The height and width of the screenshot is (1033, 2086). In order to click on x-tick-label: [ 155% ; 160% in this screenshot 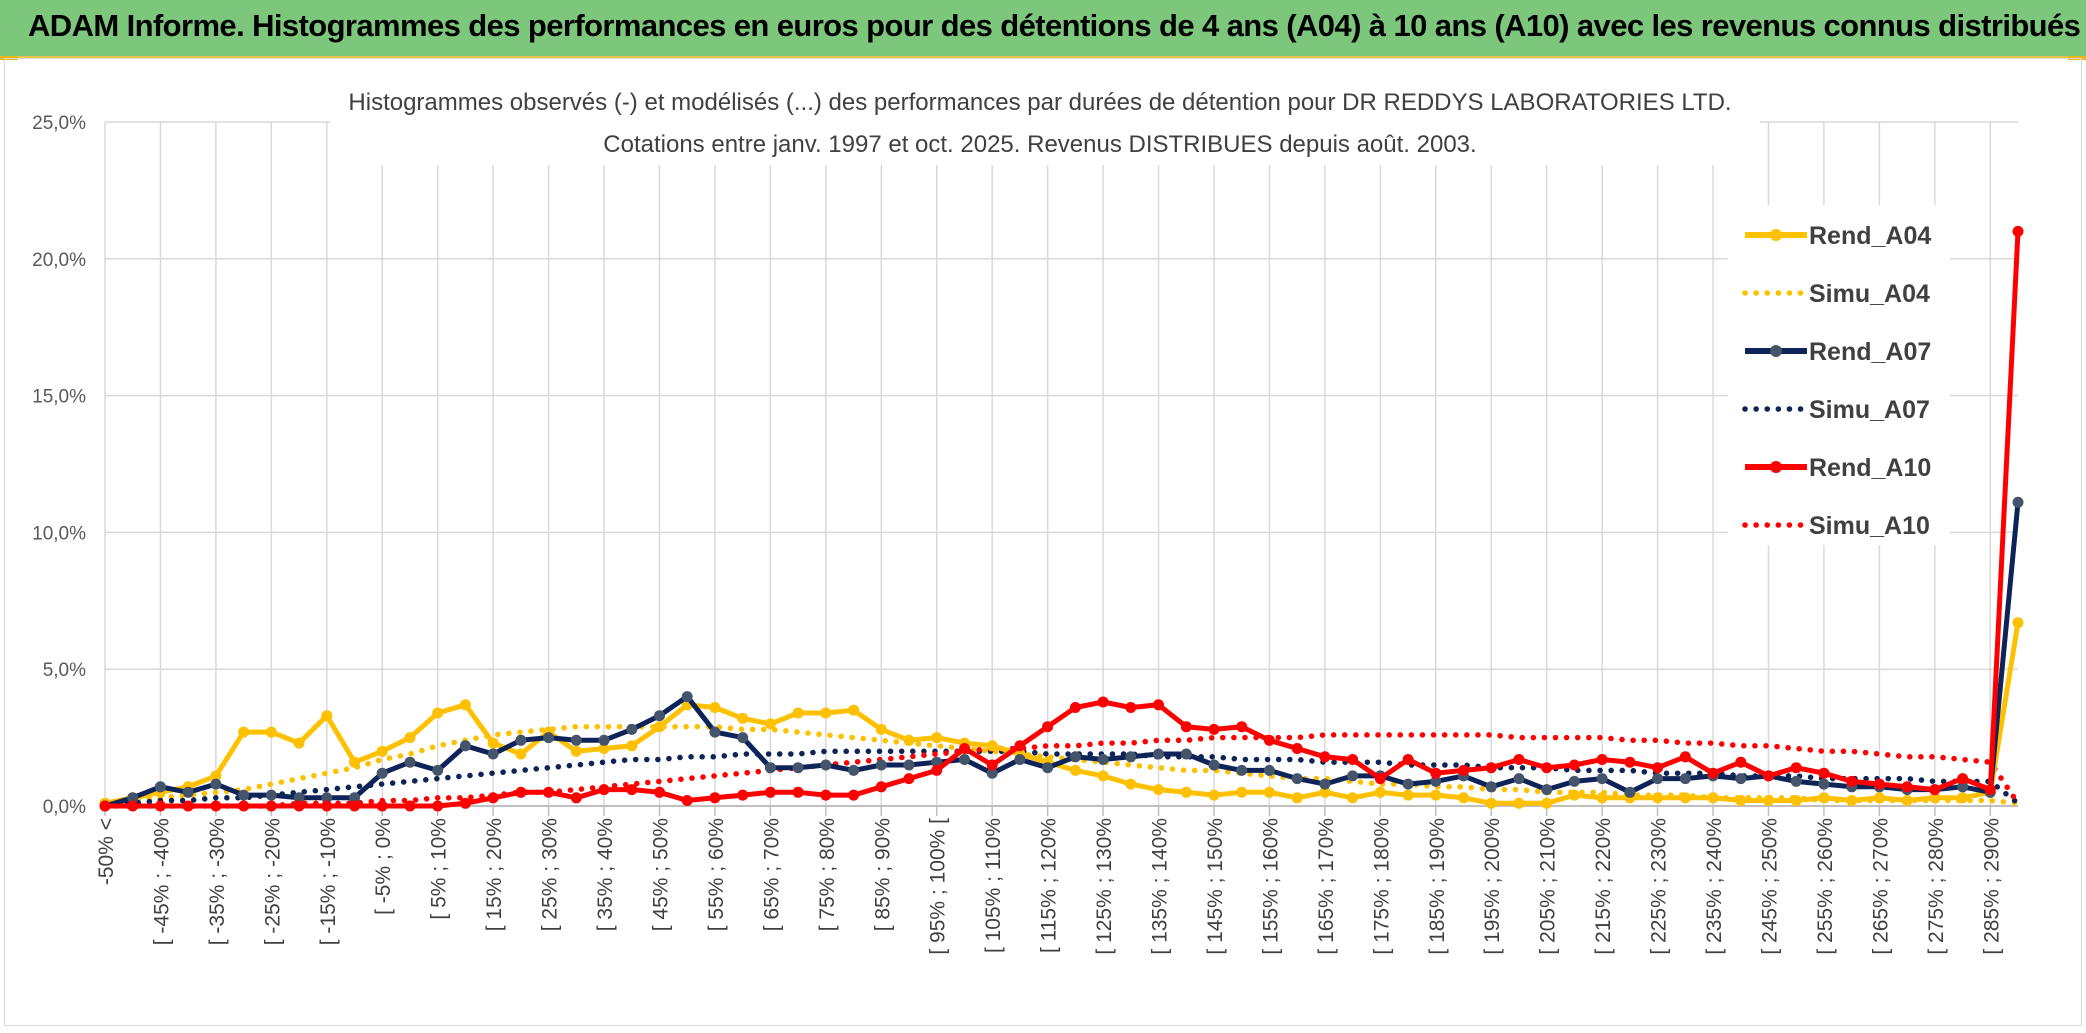, I will do `click(1270, 886)`.